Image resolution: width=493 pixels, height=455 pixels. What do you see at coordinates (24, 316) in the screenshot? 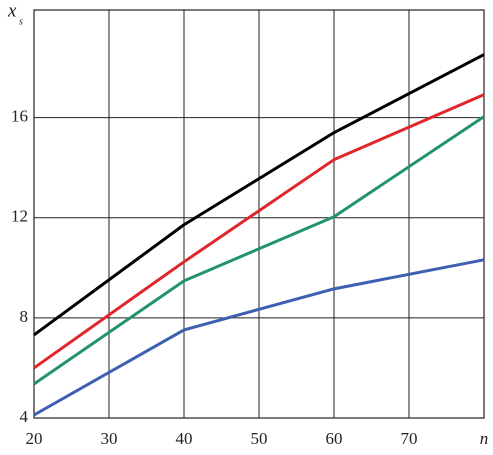
I see `y-tick-label: 8` at bounding box center [24, 316].